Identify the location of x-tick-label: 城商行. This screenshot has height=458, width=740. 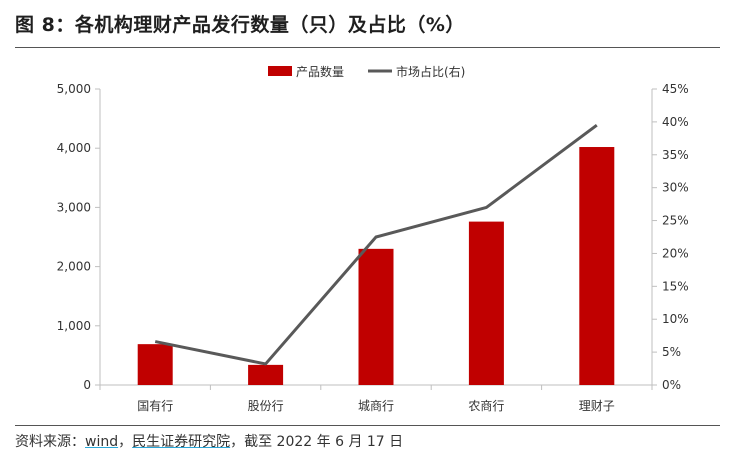
(376, 405).